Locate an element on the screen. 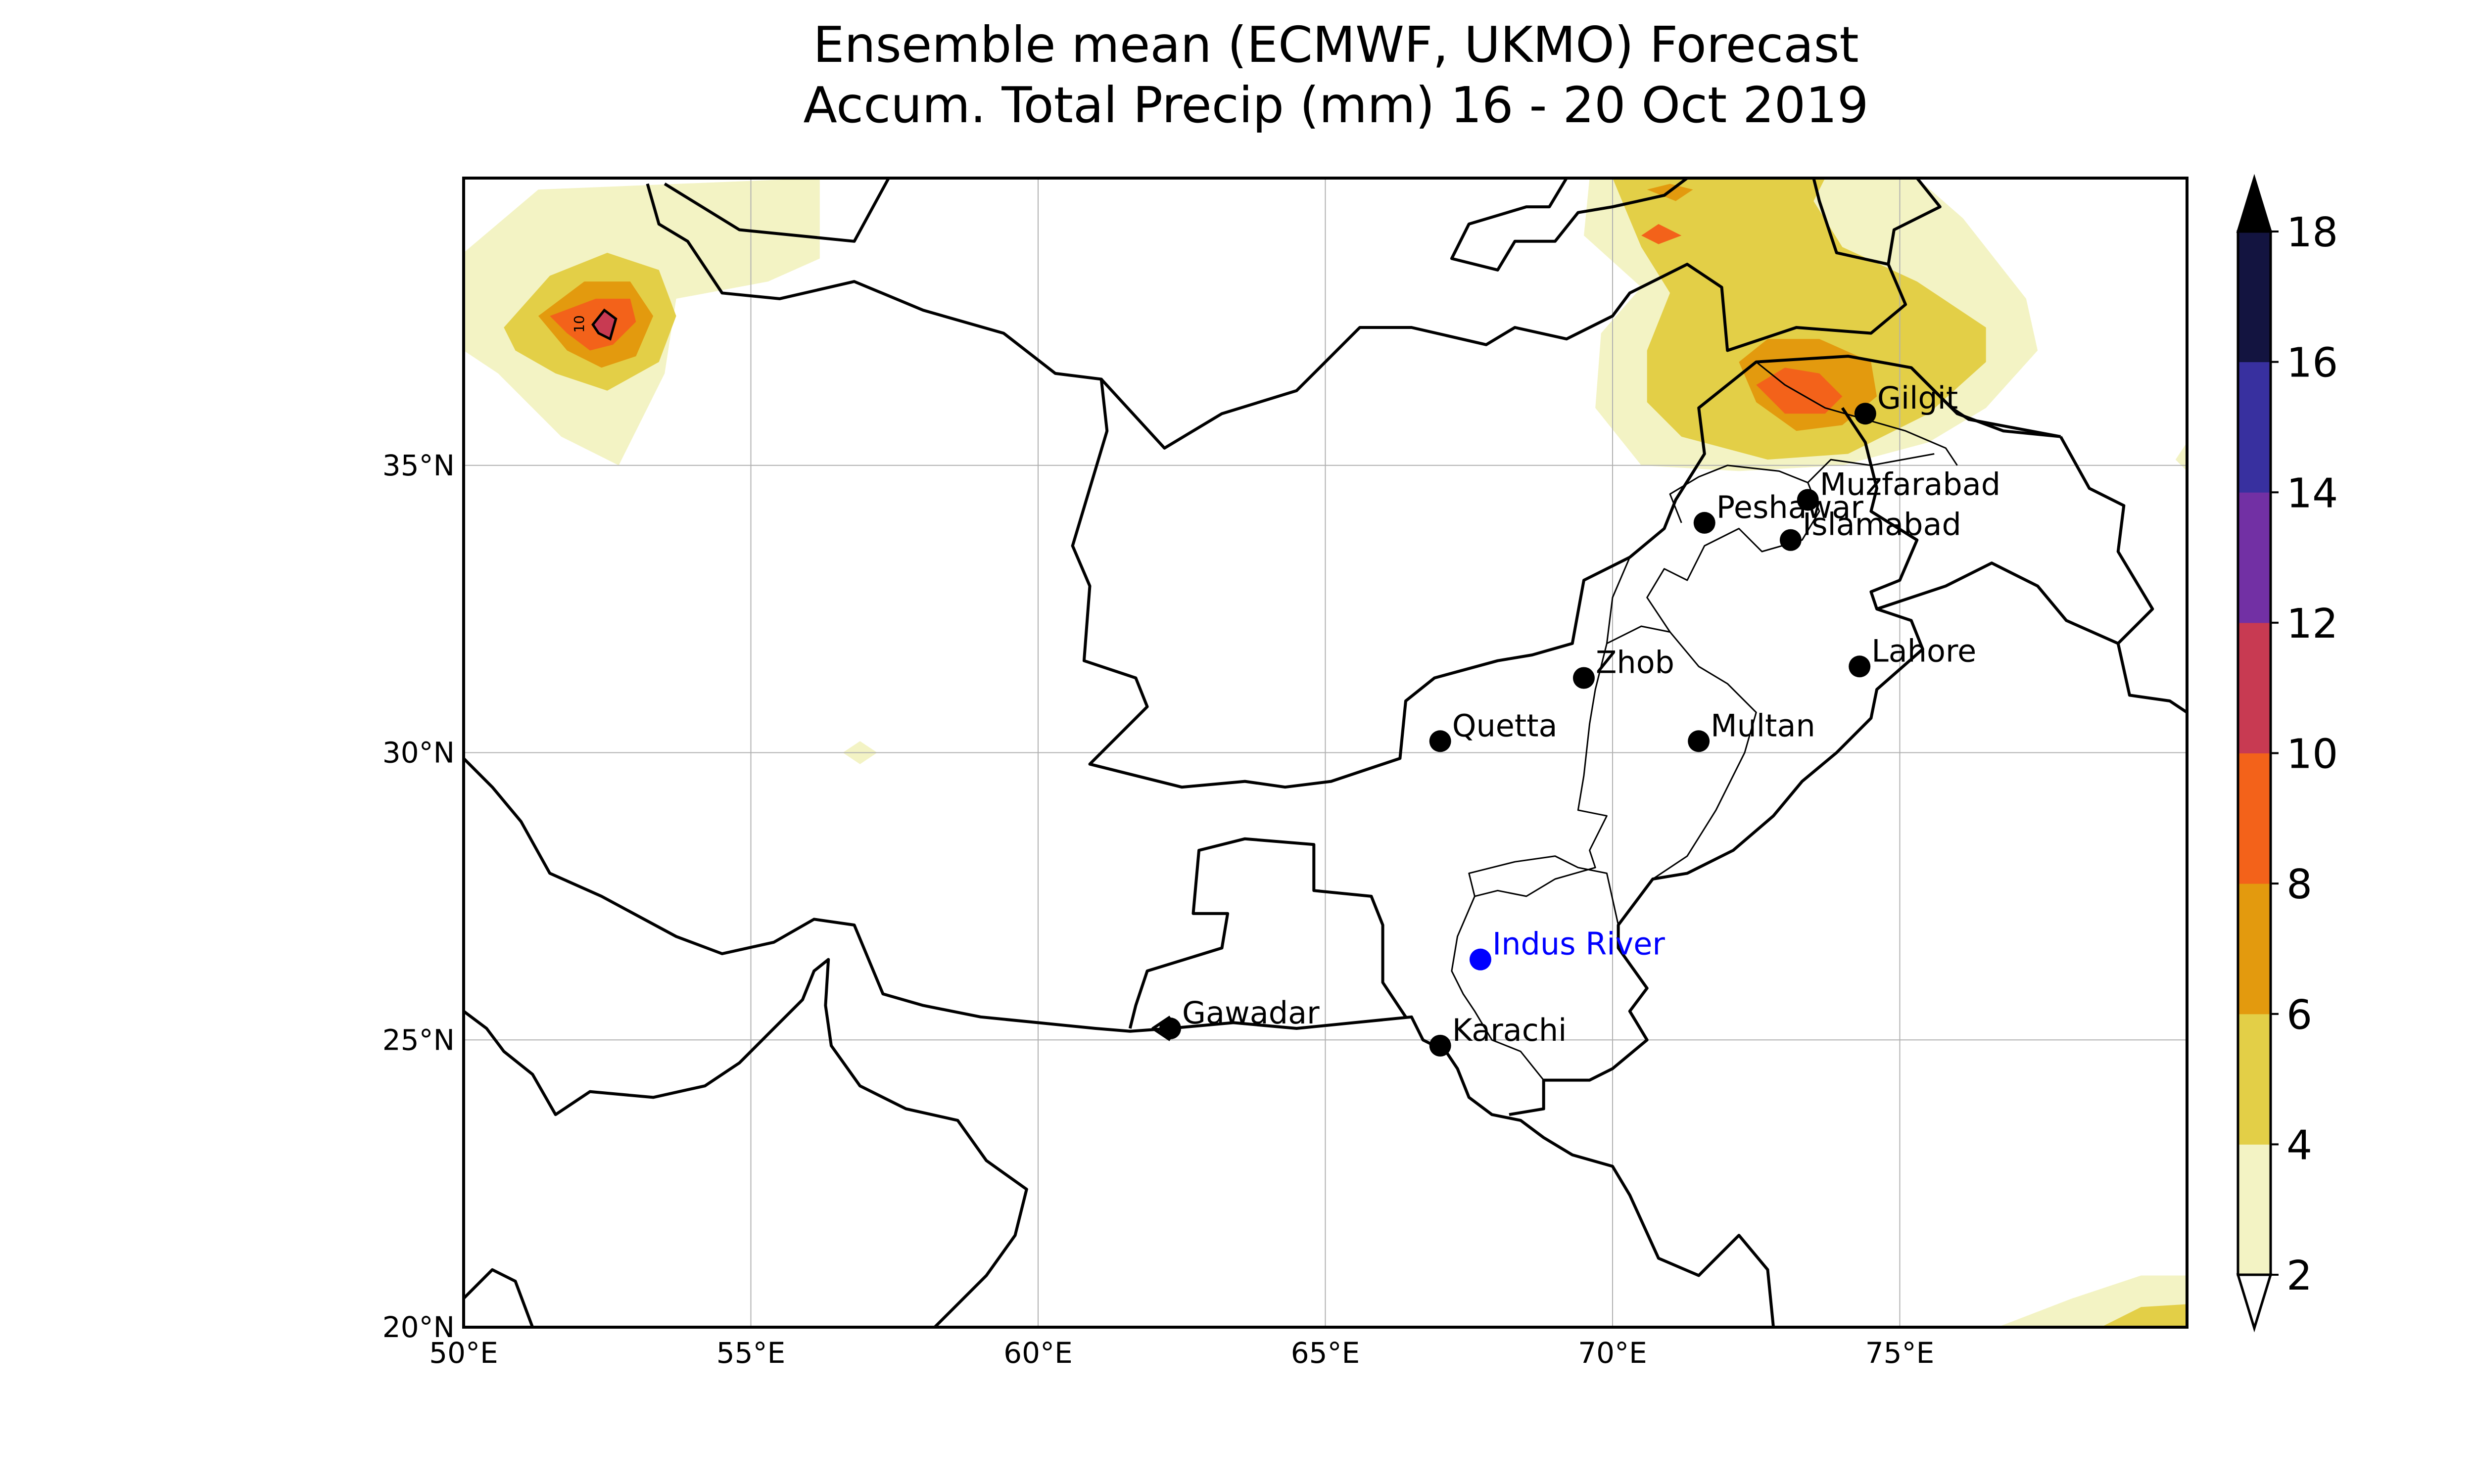 The image size is (2474, 1484). lon-tick-label: 50°E is located at coordinates (464, 1353).